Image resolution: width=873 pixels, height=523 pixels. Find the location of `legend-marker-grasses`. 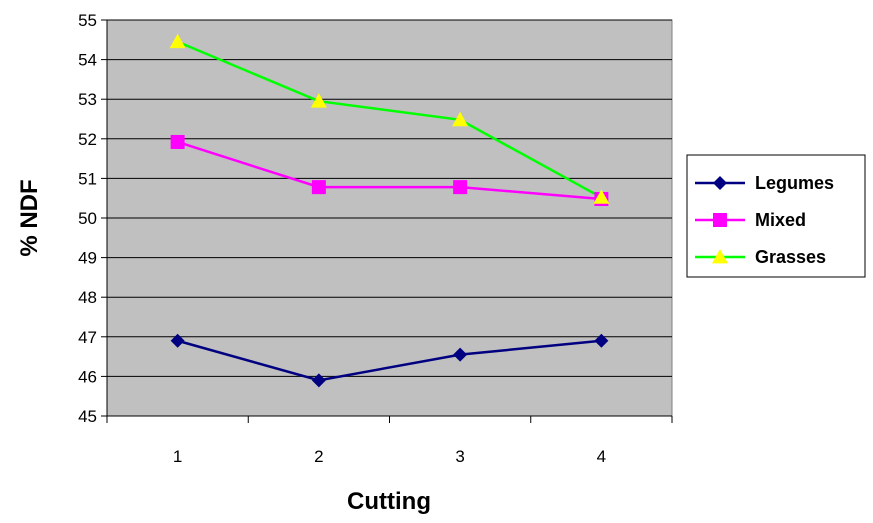

legend-marker-grasses is located at coordinates (720, 256).